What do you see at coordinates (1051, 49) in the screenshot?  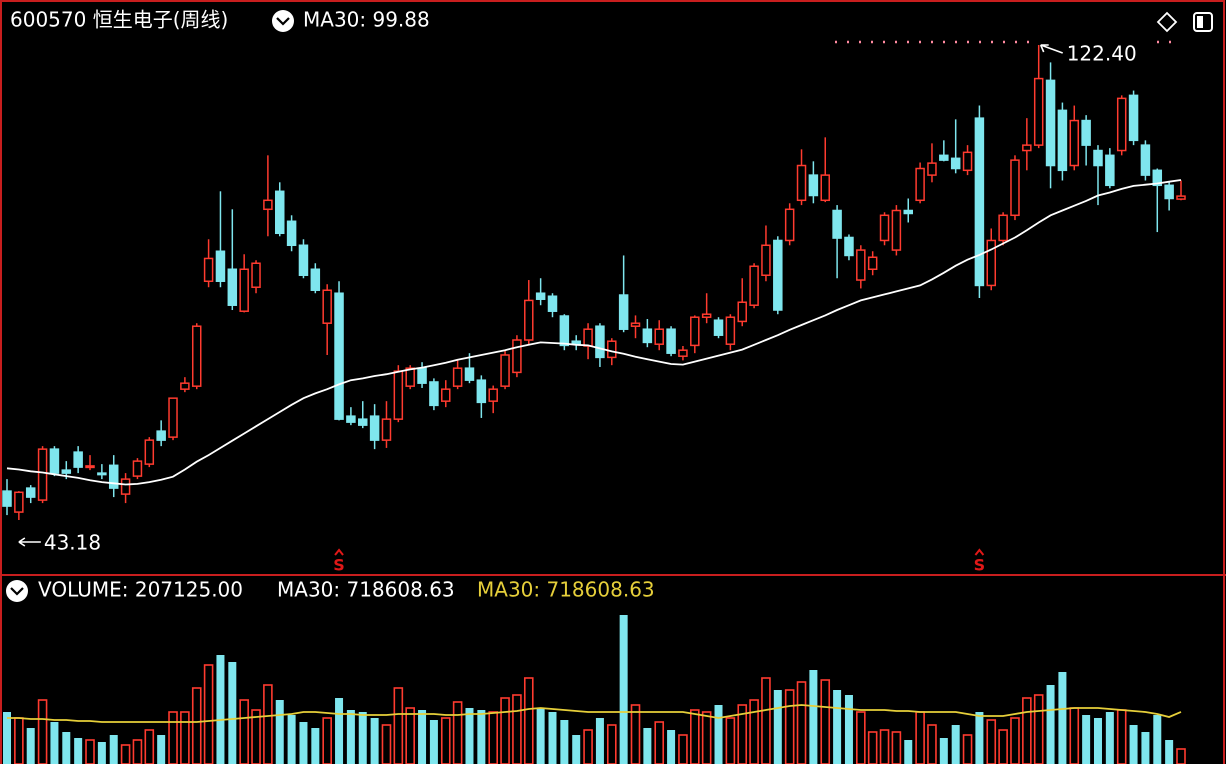 I see `high-arrow` at bounding box center [1051, 49].